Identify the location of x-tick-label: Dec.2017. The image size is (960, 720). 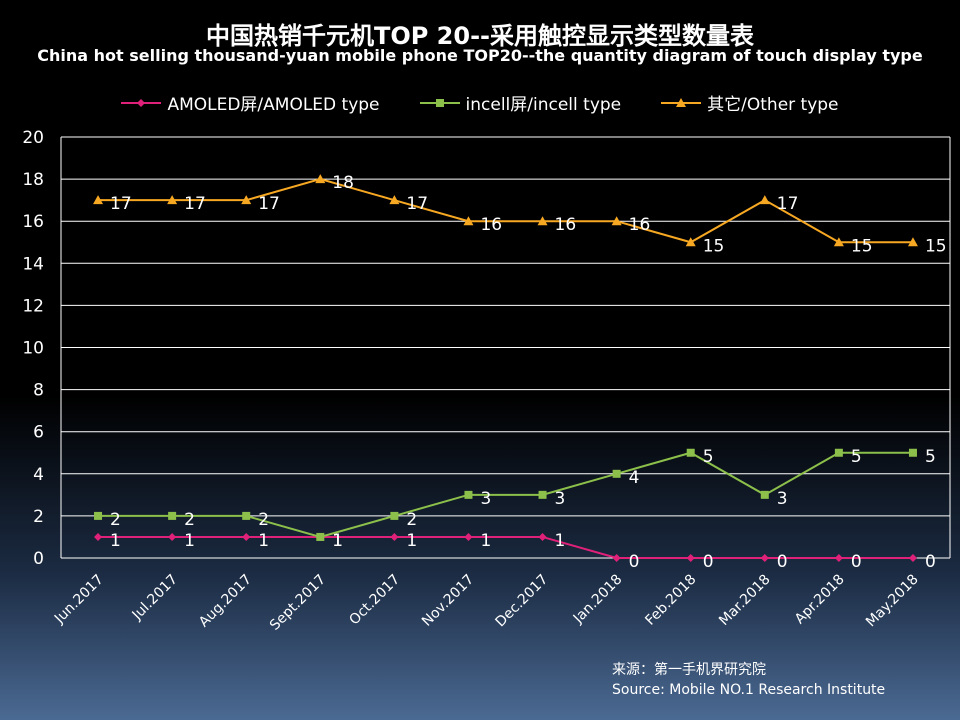
(522, 601).